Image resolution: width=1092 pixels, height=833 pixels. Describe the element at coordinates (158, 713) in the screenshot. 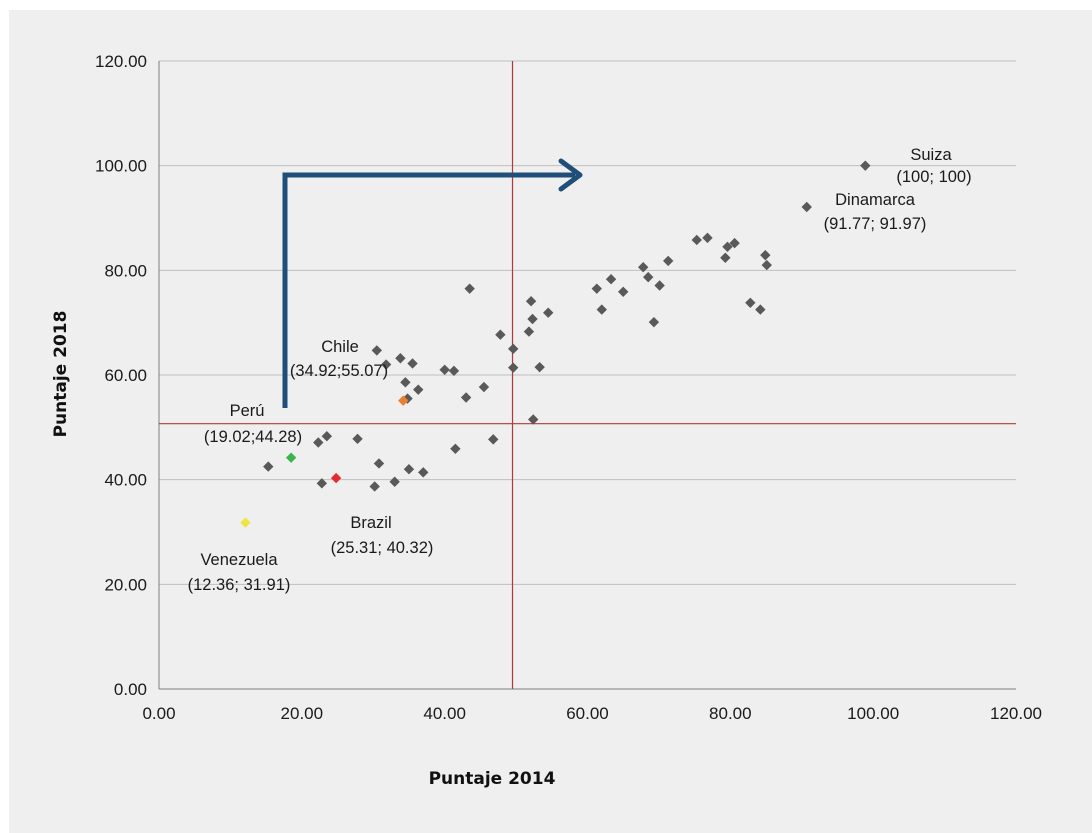

I see `x-tick-label-0: 0.00` at that location.